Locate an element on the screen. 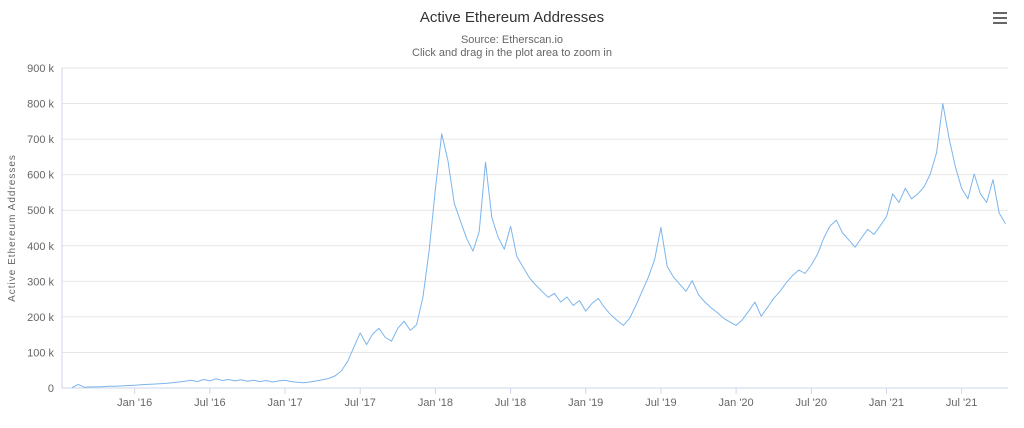  y-tick-label: 700 k is located at coordinates (40, 140).